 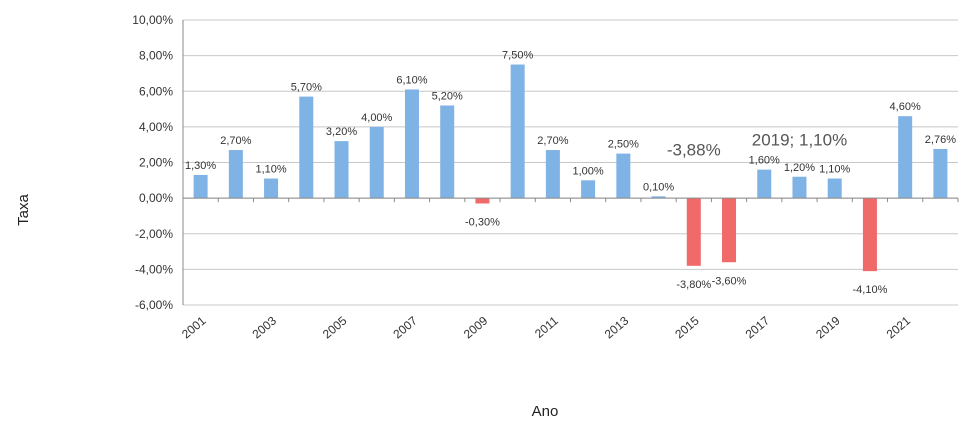 I want to click on bar-2001, so click(x=200, y=186).